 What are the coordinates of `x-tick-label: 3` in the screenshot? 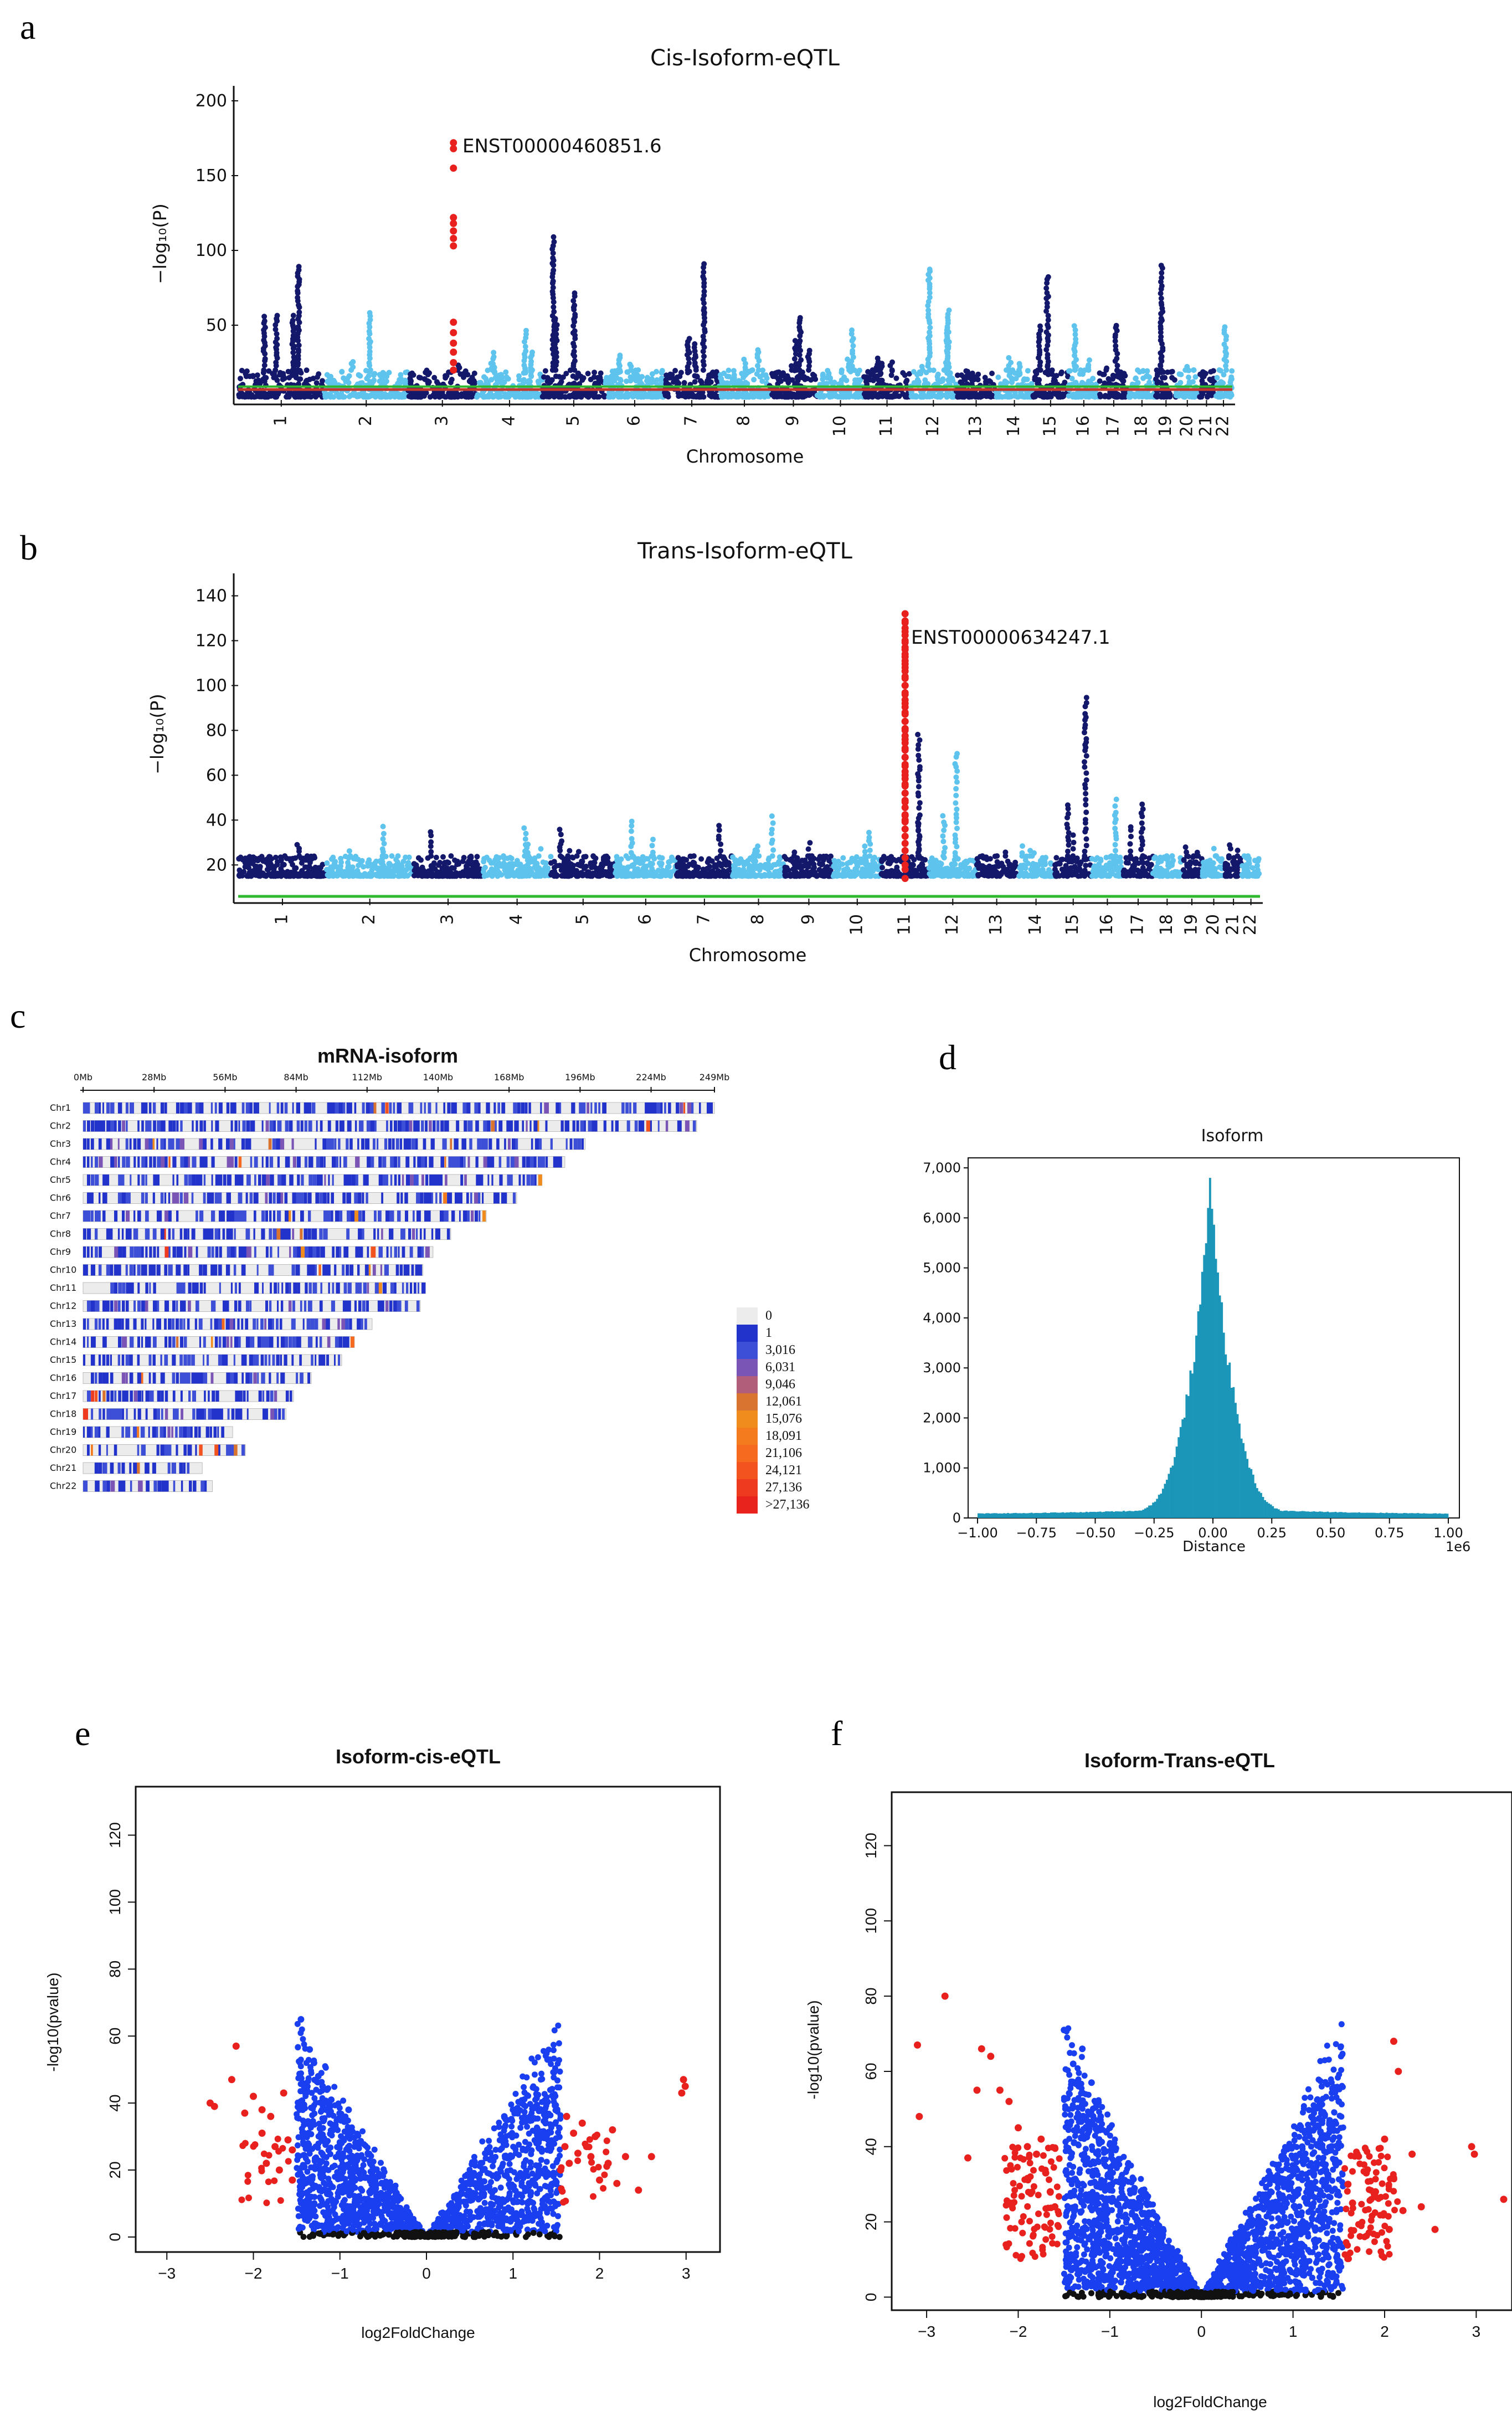 It's located at (442, 421).